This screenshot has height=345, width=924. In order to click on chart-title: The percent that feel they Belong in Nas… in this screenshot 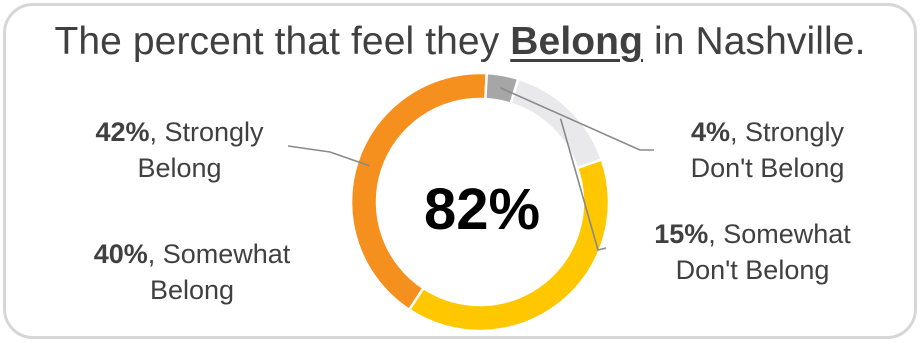, I will do `click(460, 42)`.